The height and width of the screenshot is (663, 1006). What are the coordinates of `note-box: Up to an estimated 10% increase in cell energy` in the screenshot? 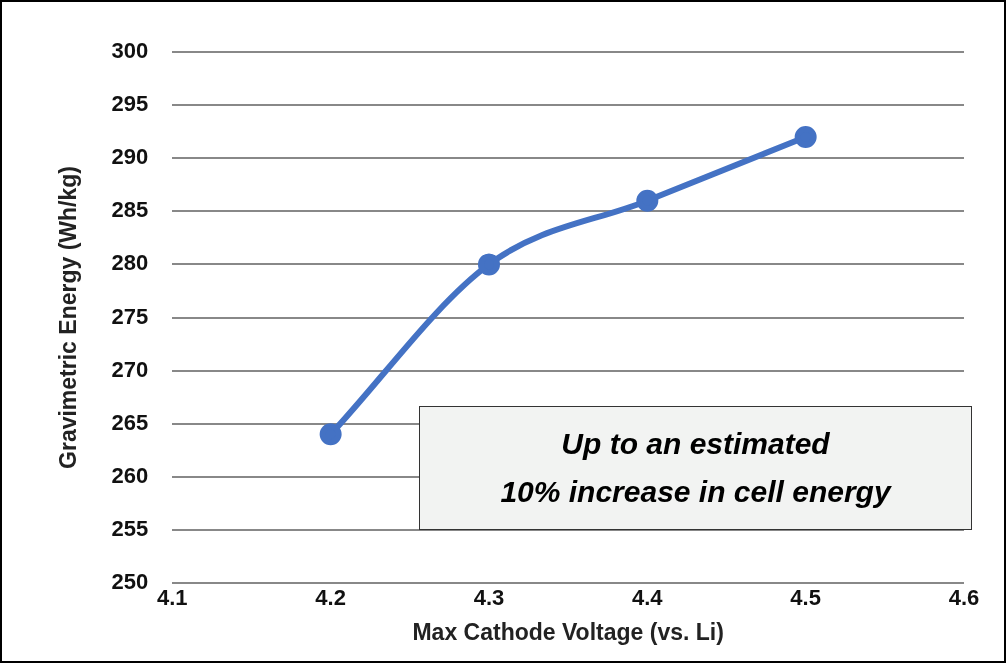 It's located at (695, 468).